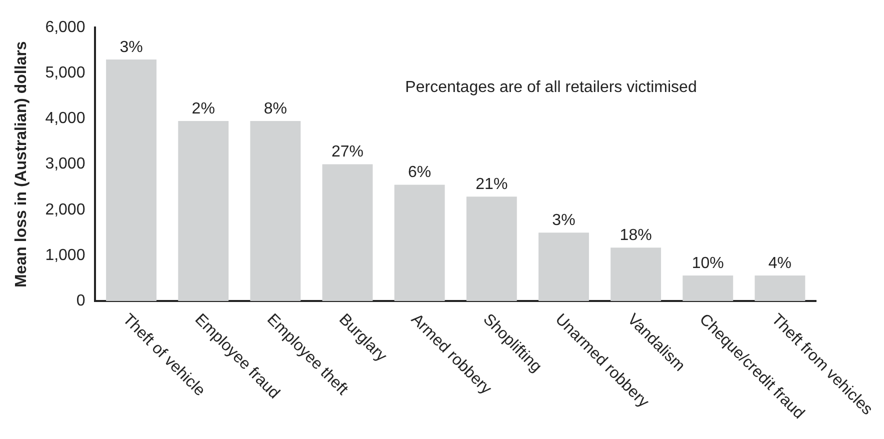 The width and height of the screenshot is (884, 439). I want to click on annotation: Percentages are of all retailers victimised, so click(551, 87).